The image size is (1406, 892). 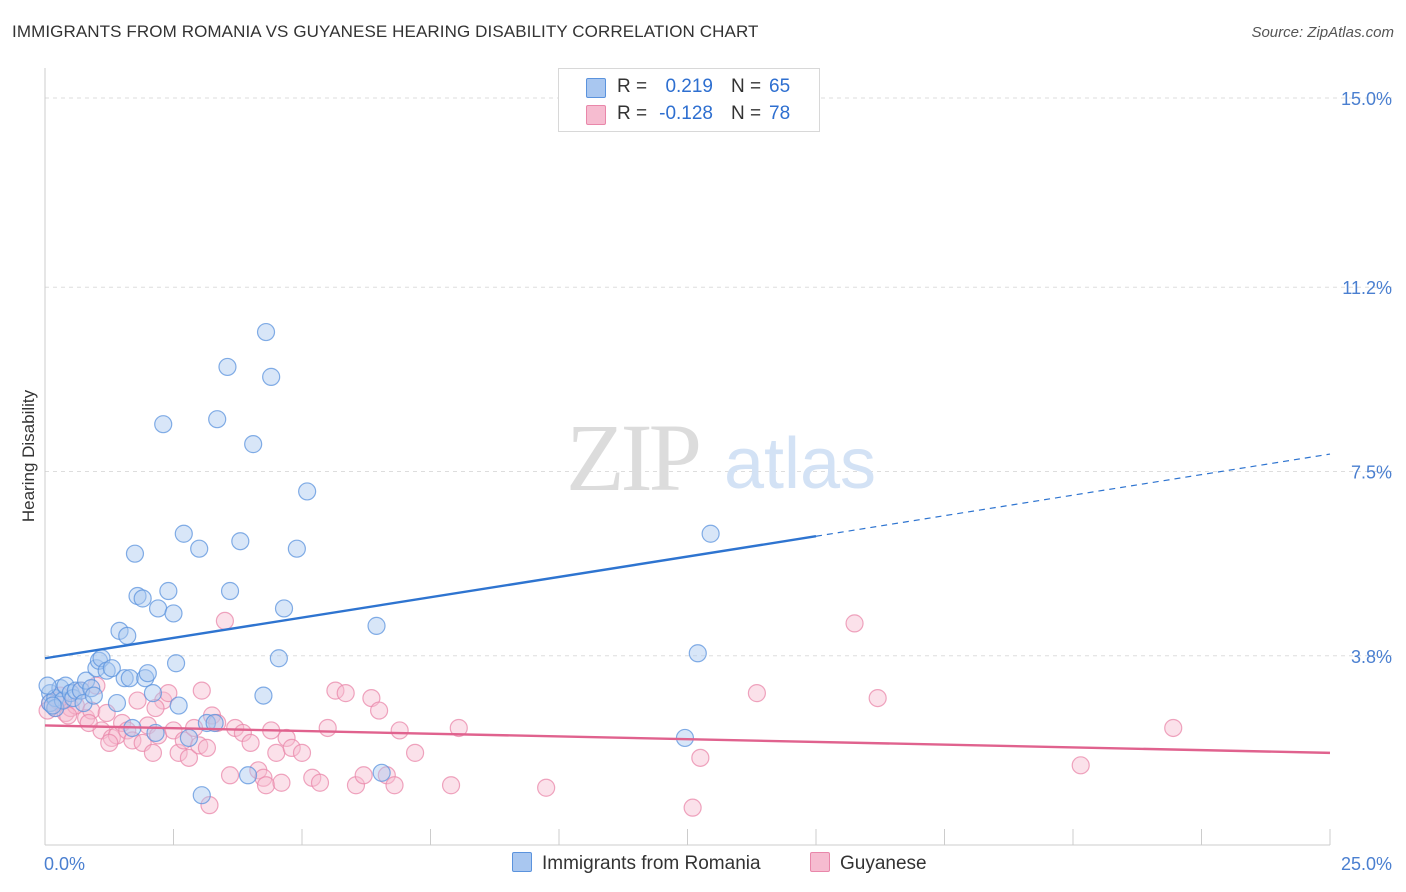 What do you see at coordinates (1371, 657) in the screenshot?
I see `y-tick-label: 3.8%` at bounding box center [1371, 657].